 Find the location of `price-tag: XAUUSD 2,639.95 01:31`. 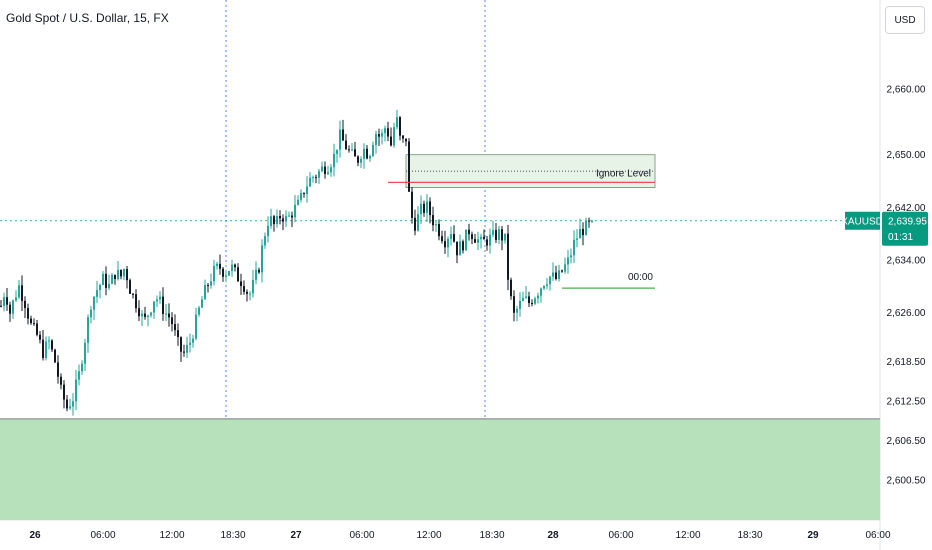

price-tag: XAUUSD 2,639.95 01:31 is located at coordinates (884, 228).